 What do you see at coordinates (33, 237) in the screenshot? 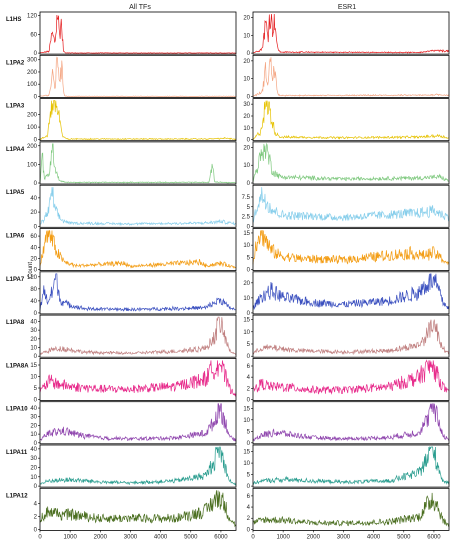
I see `y-tick-label: 60` at bounding box center [33, 237].